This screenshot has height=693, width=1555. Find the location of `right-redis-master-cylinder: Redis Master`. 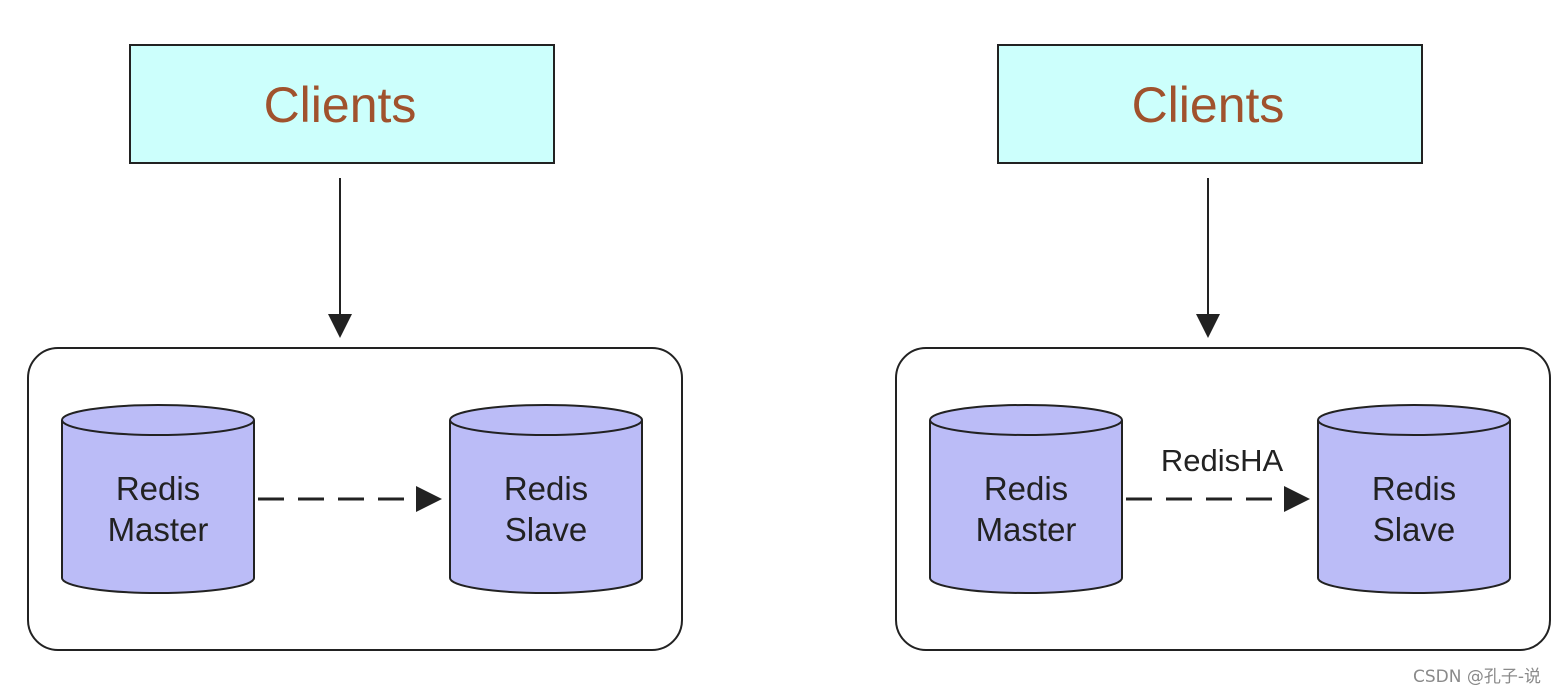

right-redis-master-cylinder: Redis Master is located at coordinates (1026, 499).